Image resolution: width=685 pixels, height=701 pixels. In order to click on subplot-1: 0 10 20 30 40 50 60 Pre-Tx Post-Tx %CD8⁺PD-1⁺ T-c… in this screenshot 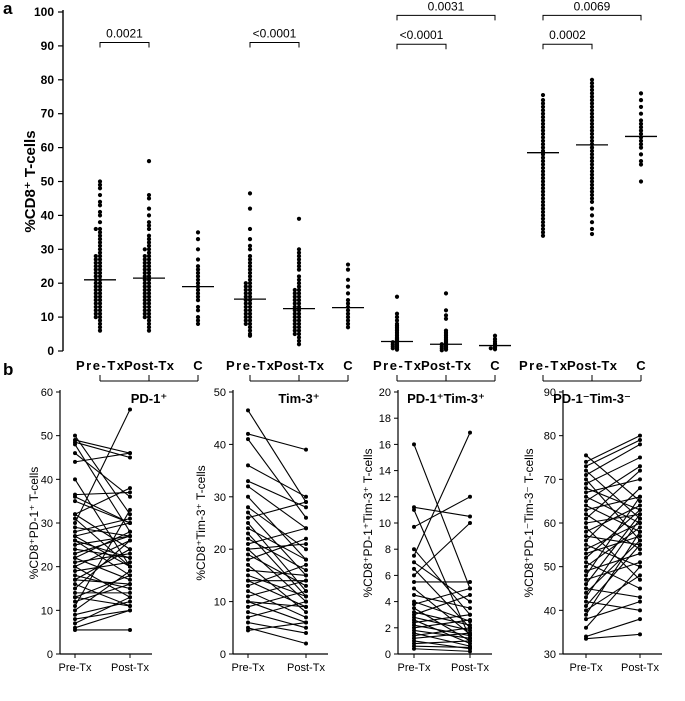, I will do `click(89, 530)`.